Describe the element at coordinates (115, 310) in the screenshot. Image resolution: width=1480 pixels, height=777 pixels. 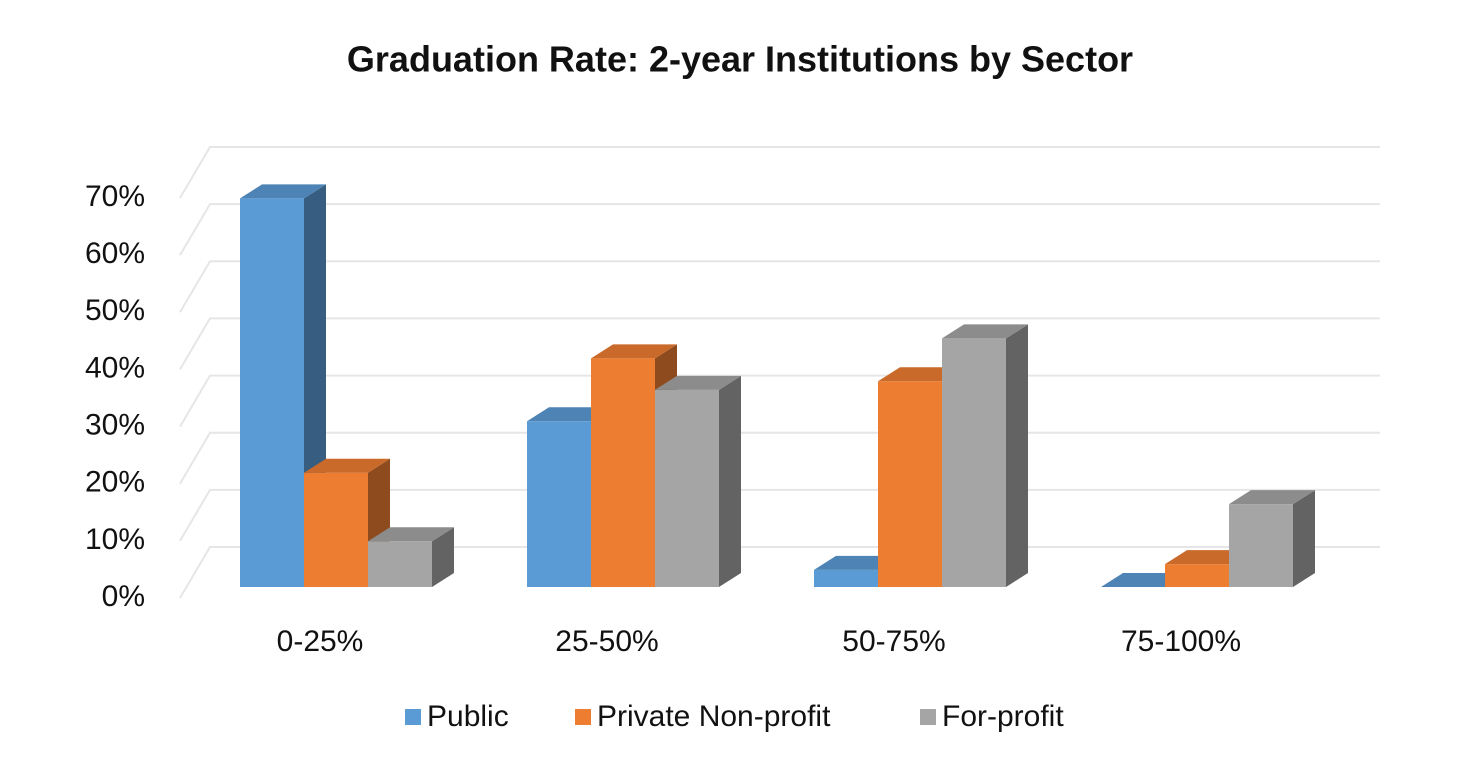
I see `y-tick-label: 50%` at that location.